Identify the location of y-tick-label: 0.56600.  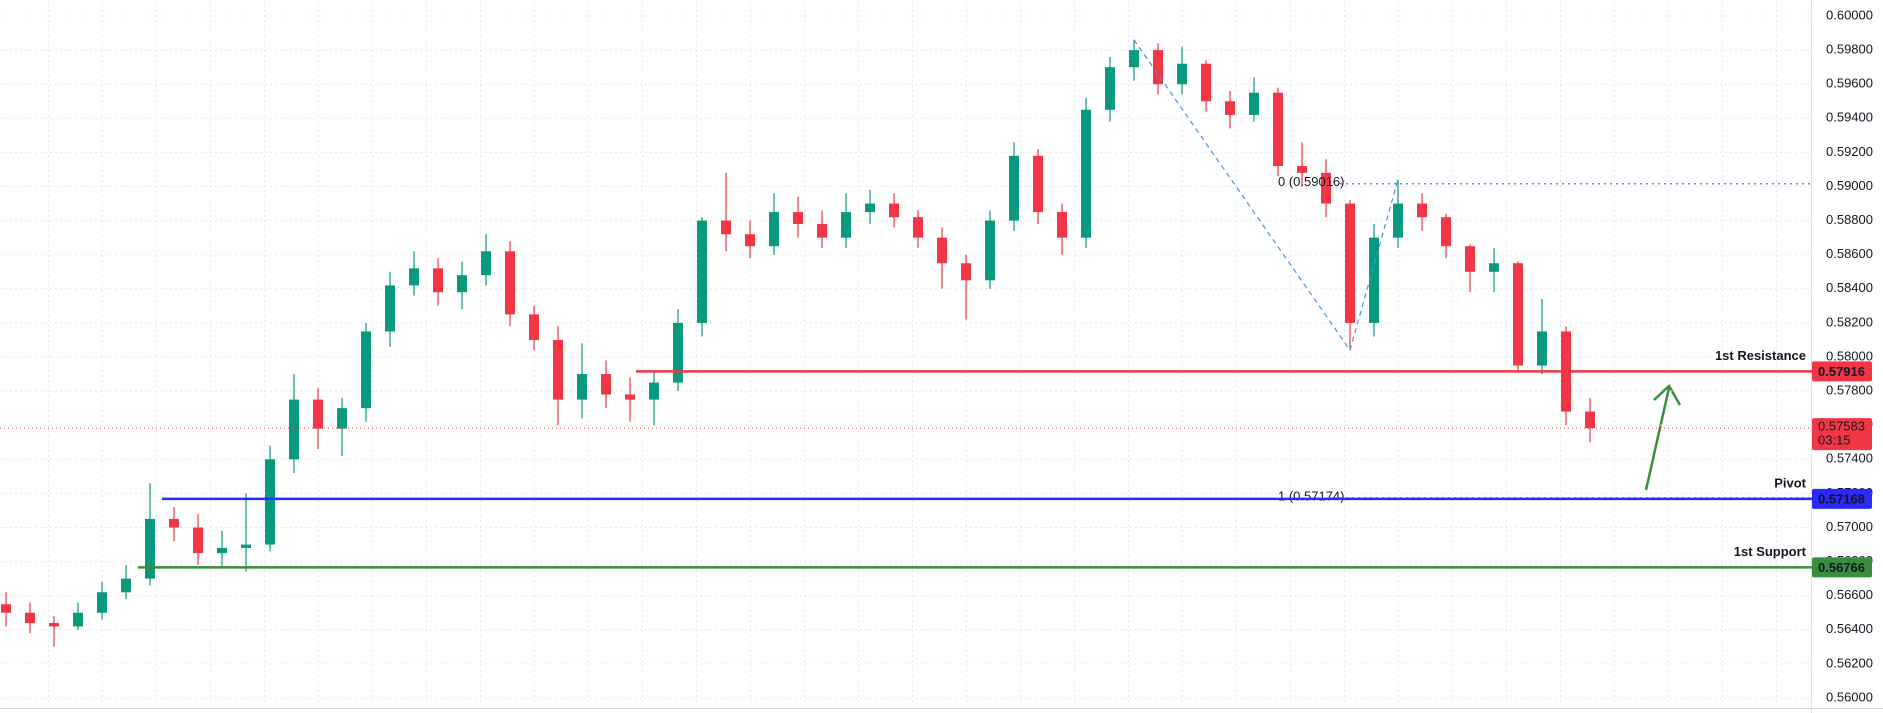
(1849, 594).